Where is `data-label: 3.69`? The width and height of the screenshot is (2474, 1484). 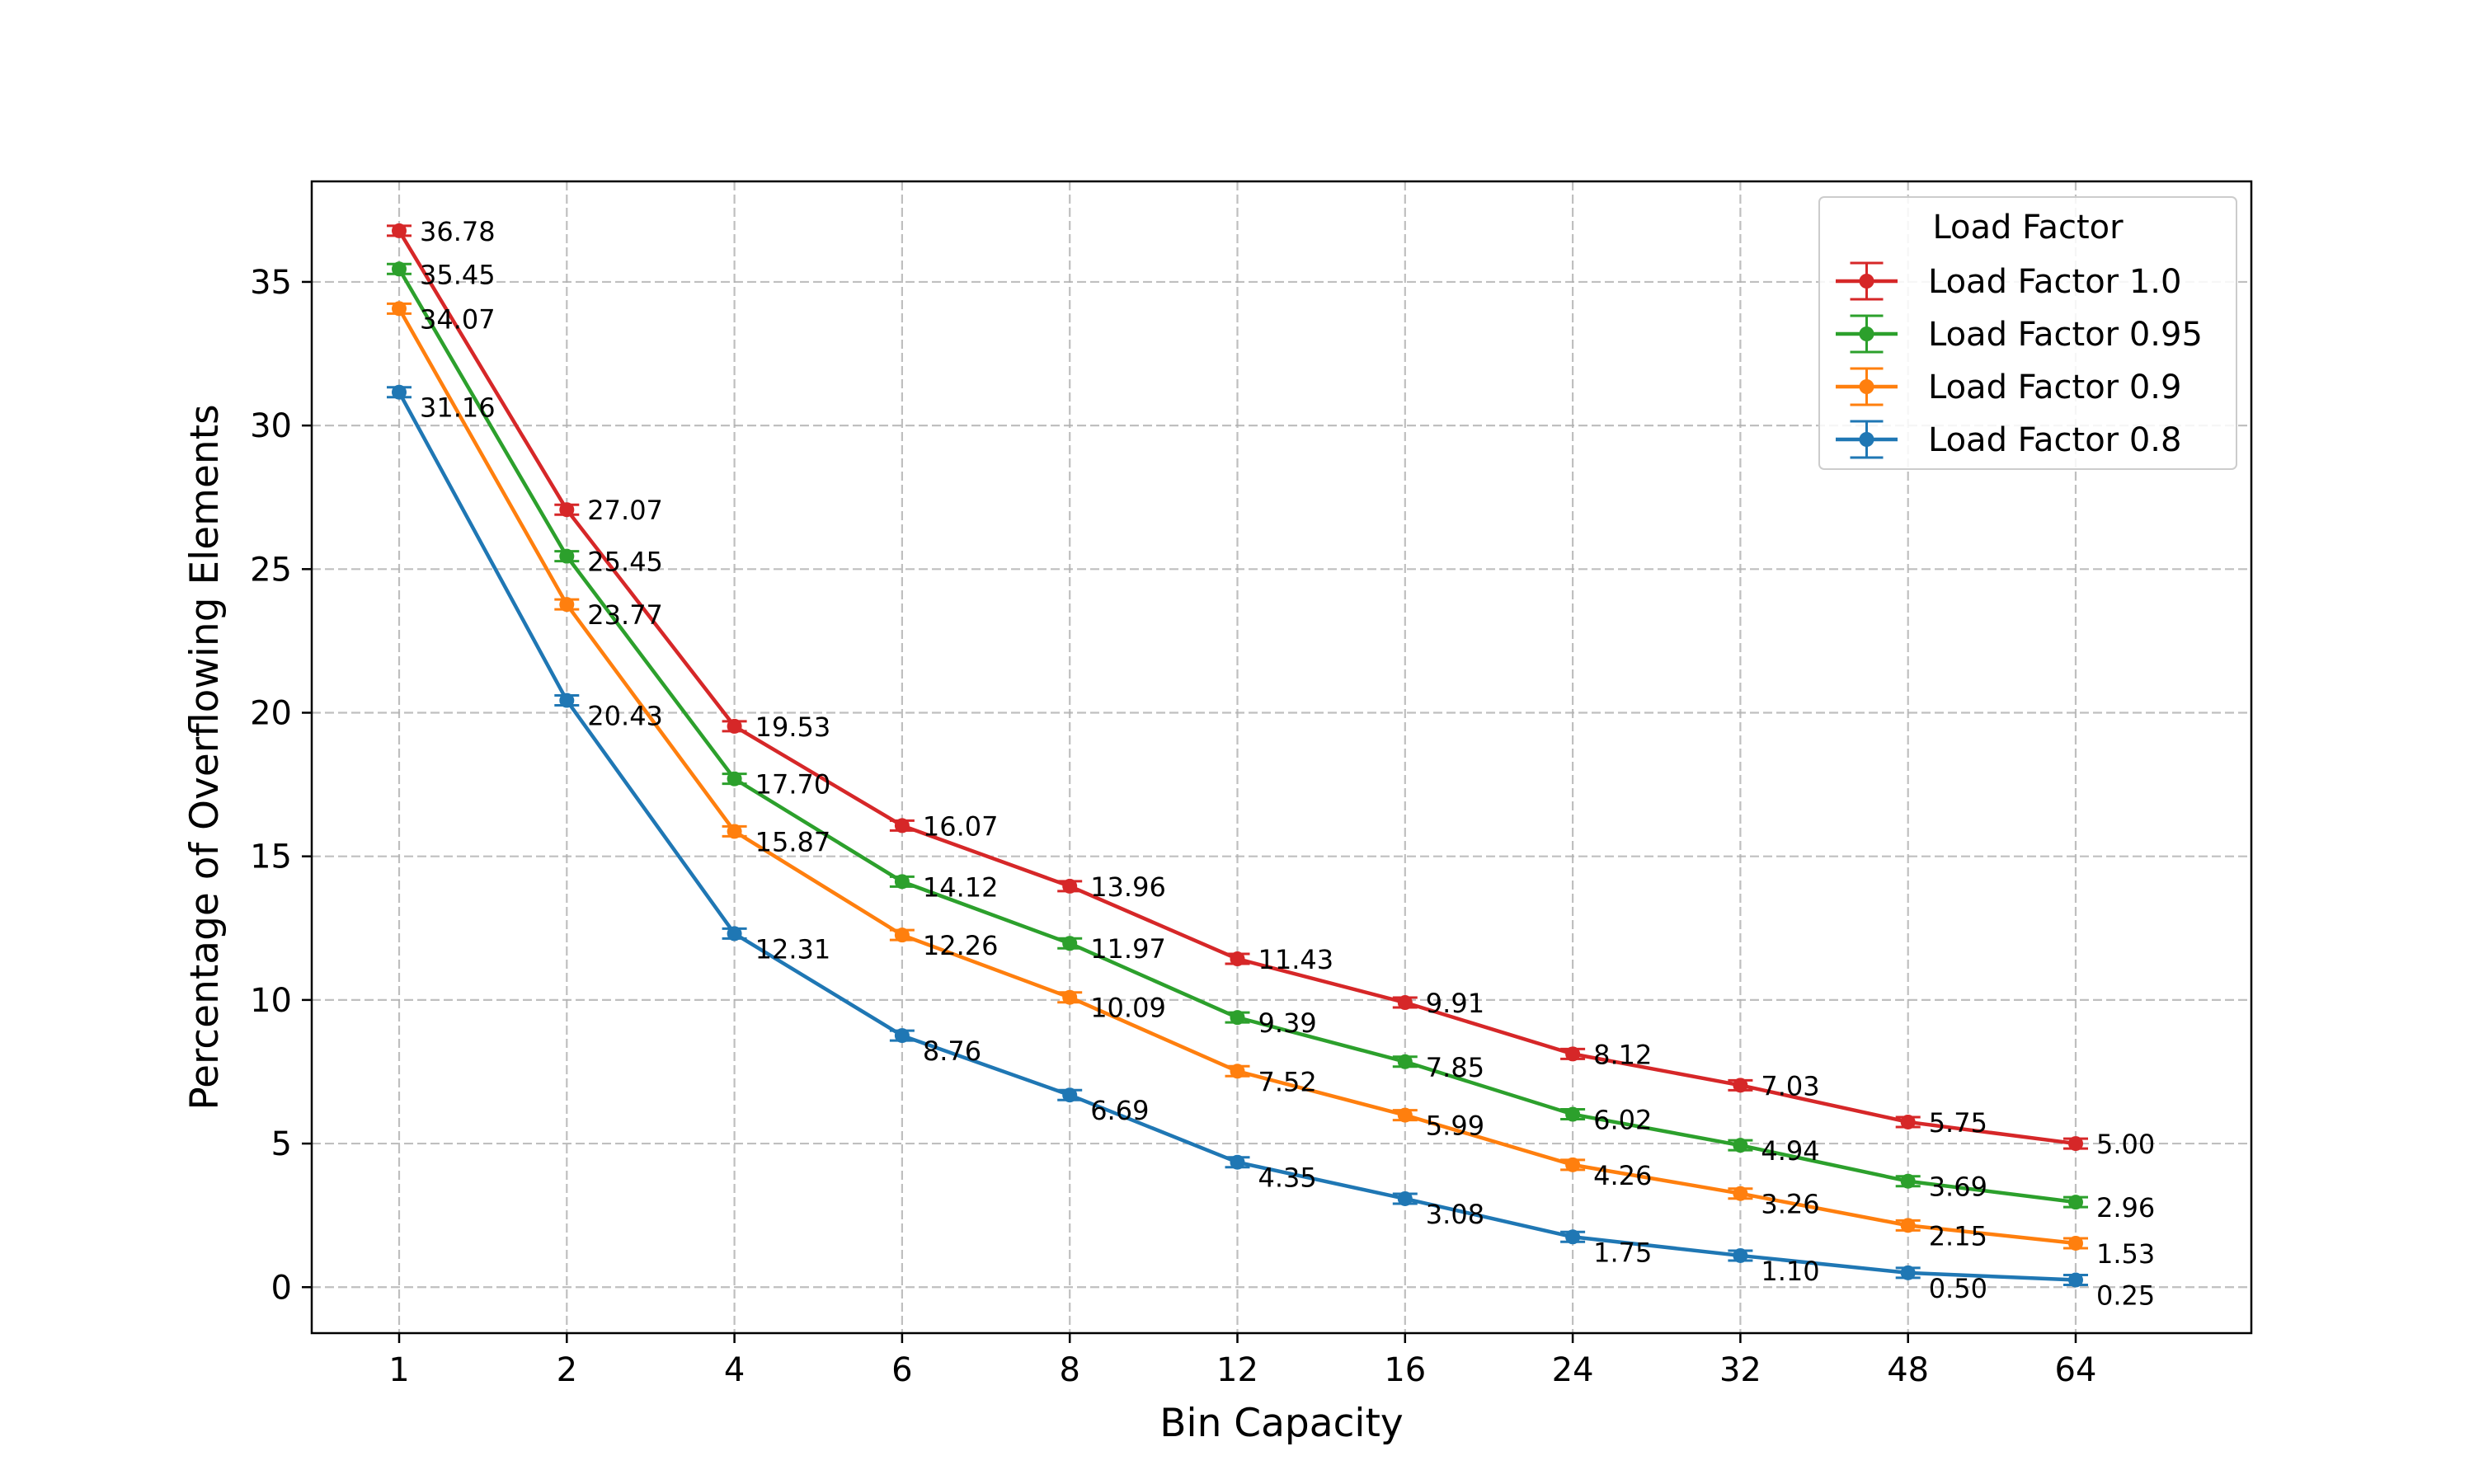
data-label: 3.69 is located at coordinates (1958, 1187).